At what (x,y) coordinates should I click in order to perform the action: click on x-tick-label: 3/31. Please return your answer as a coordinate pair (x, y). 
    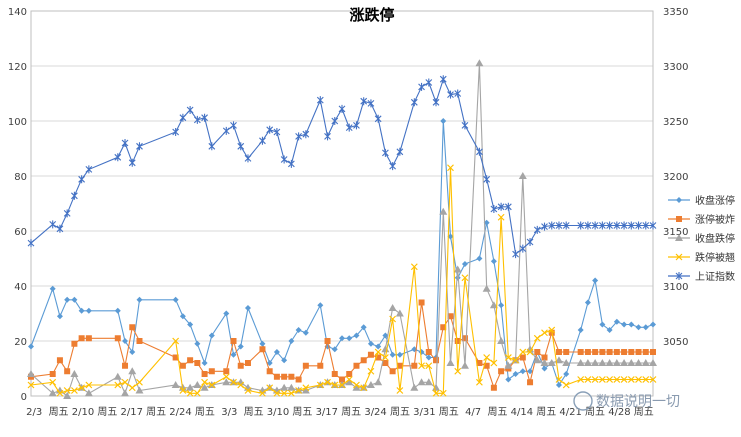
    Looking at the image, I should click on (424, 412).